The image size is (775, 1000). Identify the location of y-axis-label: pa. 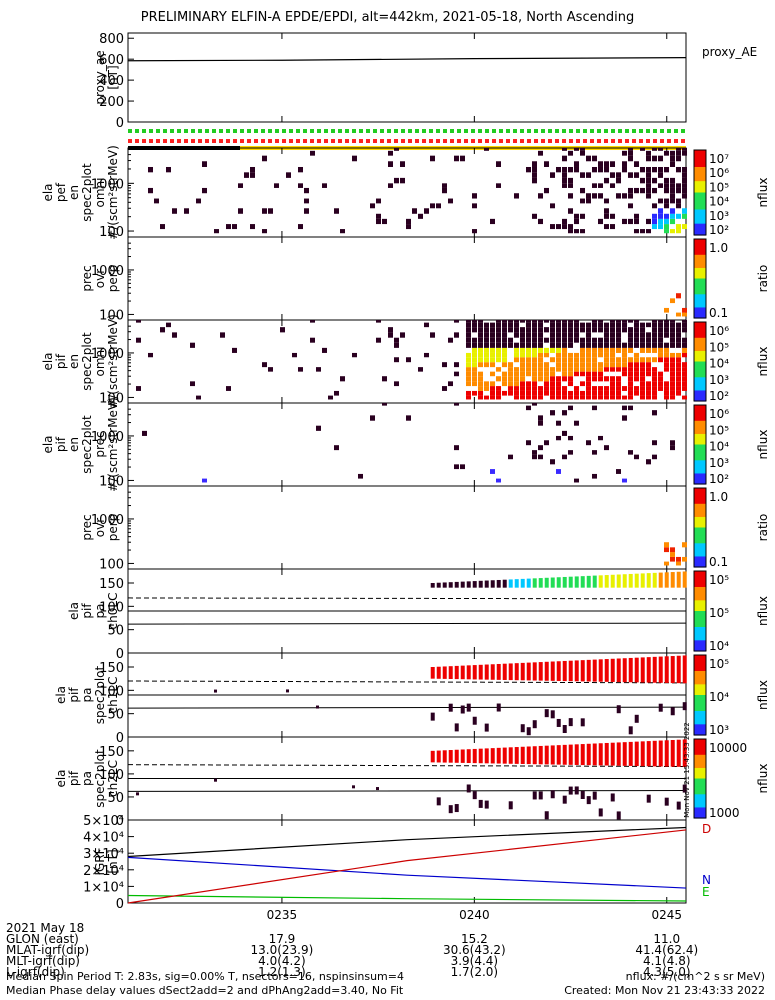
(100, 611).